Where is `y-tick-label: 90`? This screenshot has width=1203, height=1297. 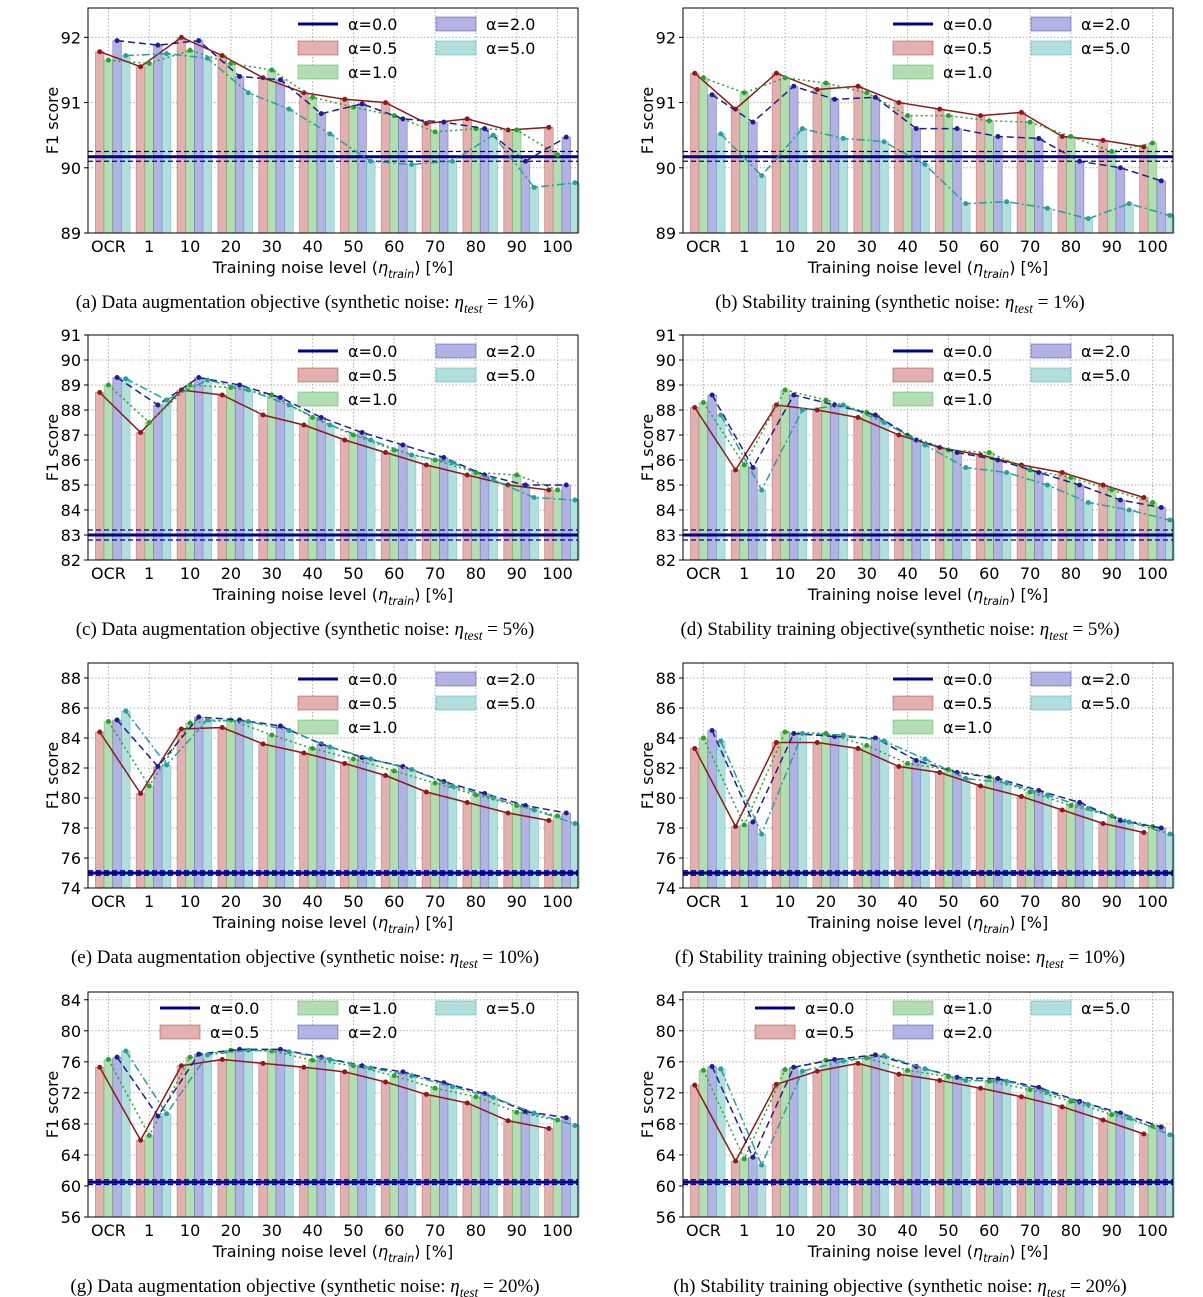
y-tick-label: 90 is located at coordinates (71, 360).